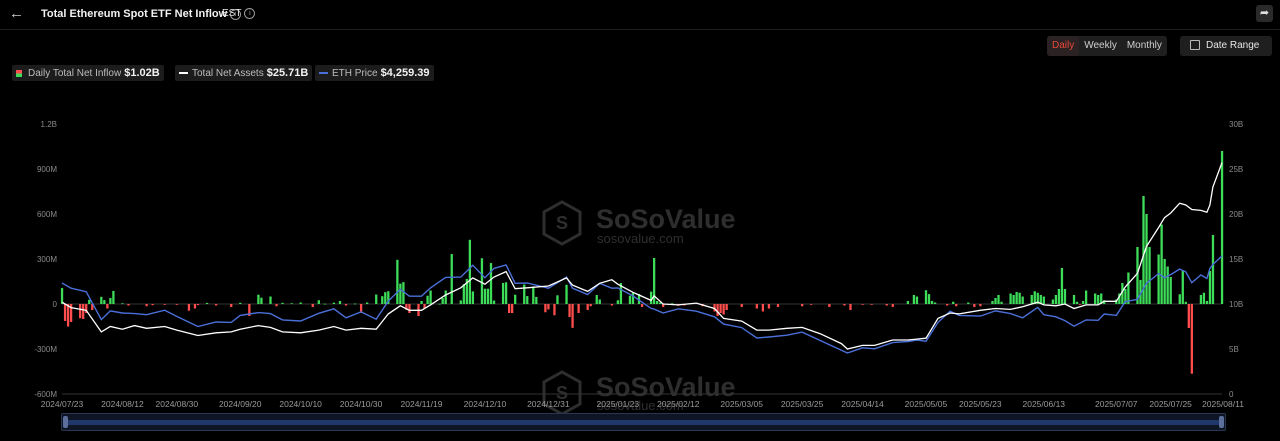 Image resolution: width=1280 pixels, height=441 pixels. What do you see at coordinates (1221, 422) in the screenshot?
I see `scroll-handle-right` at bounding box center [1221, 422].